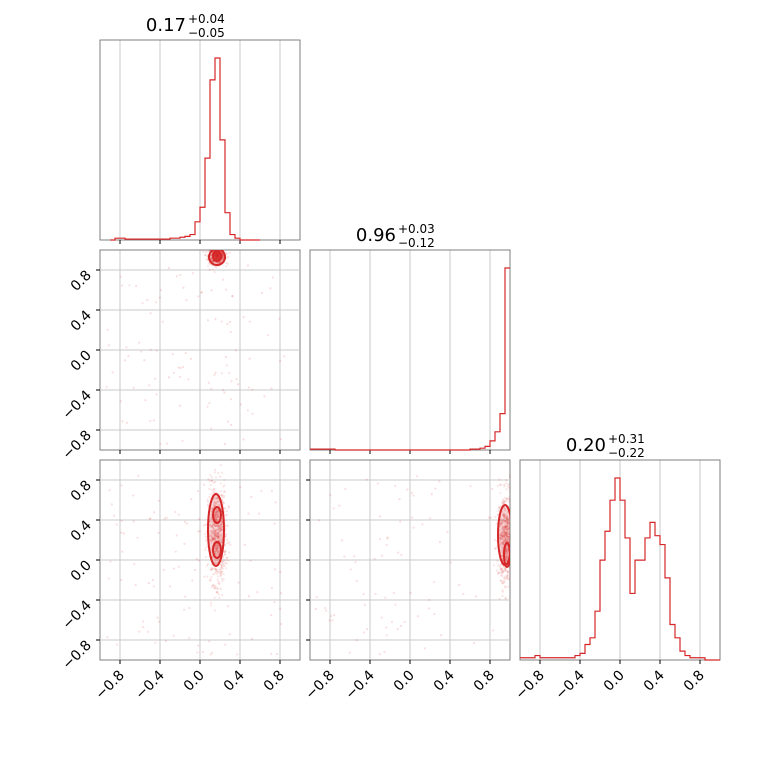  I want to click on histogram-panel-1: 0.96 +0.03−0.12, so click(410, 338).